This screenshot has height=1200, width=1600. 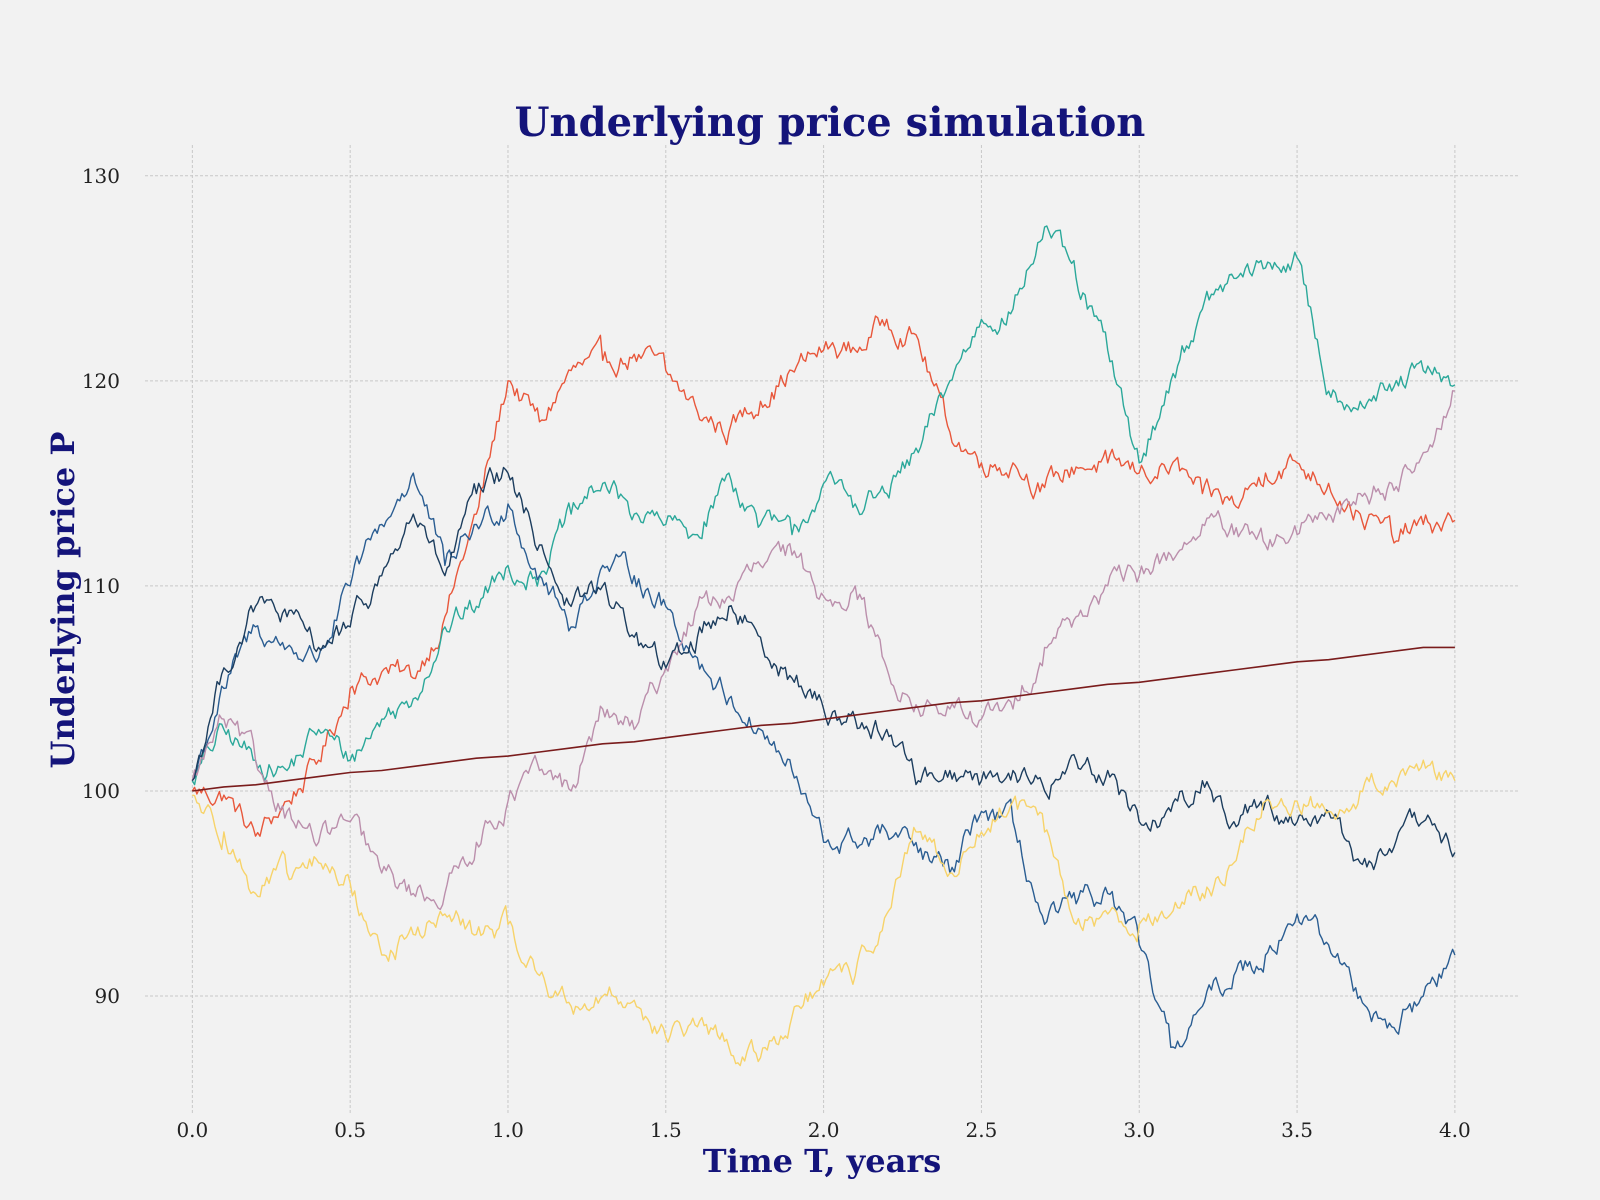 What do you see at coordinates (350, 1130) in the screenshot?
I see `x-tick-label: 0.5` at bounding box center [350, 1130].